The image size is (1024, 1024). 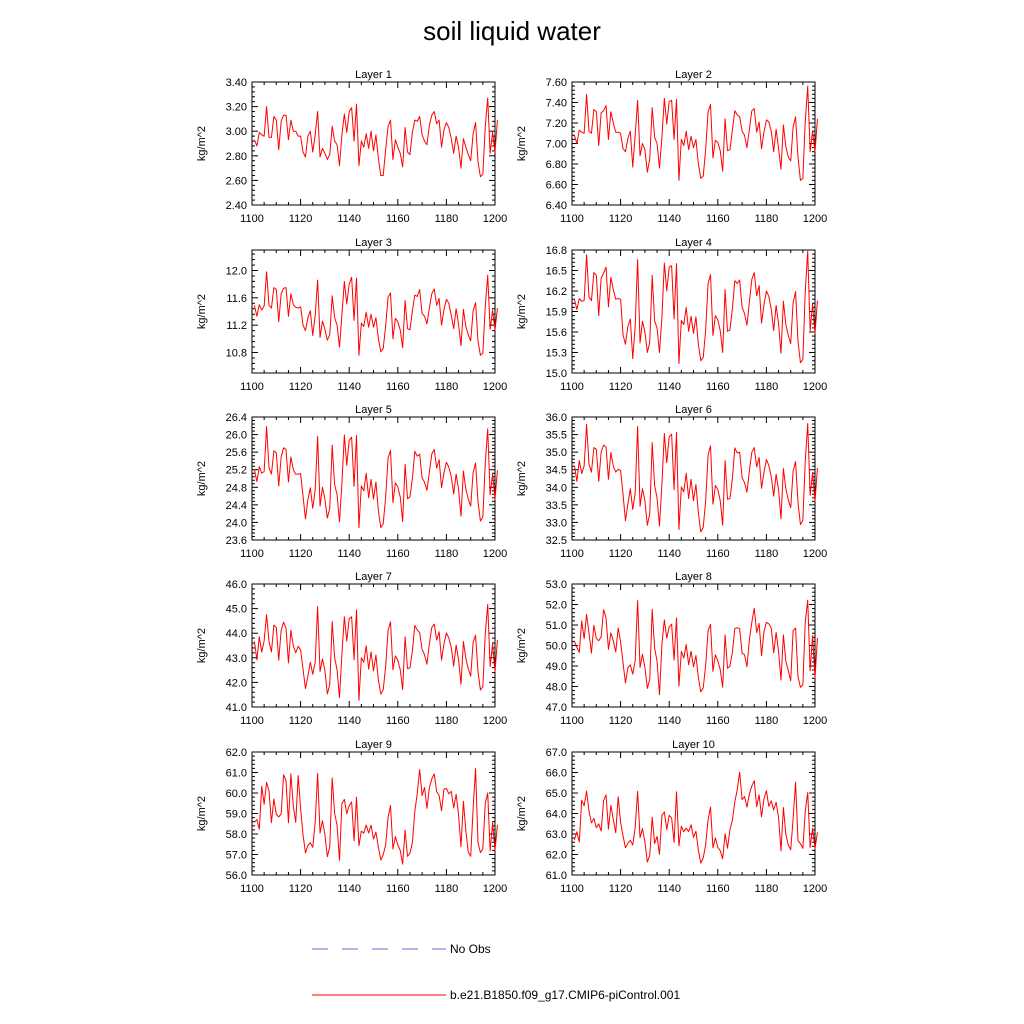 What do you see at coordinates (236, 506) in the screenshot?
I see `y-tick-label: 24.4` at bounding box center [236, 506].